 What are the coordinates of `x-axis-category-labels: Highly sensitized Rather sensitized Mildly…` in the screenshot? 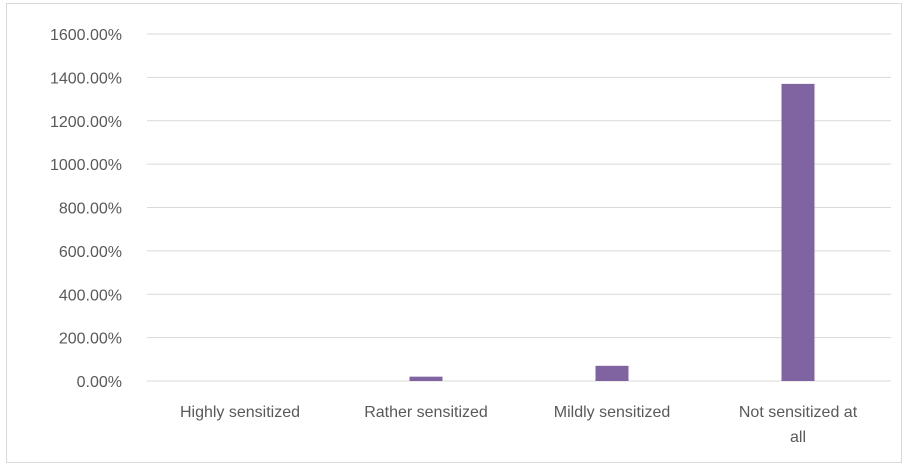 It's located at (519, 425).